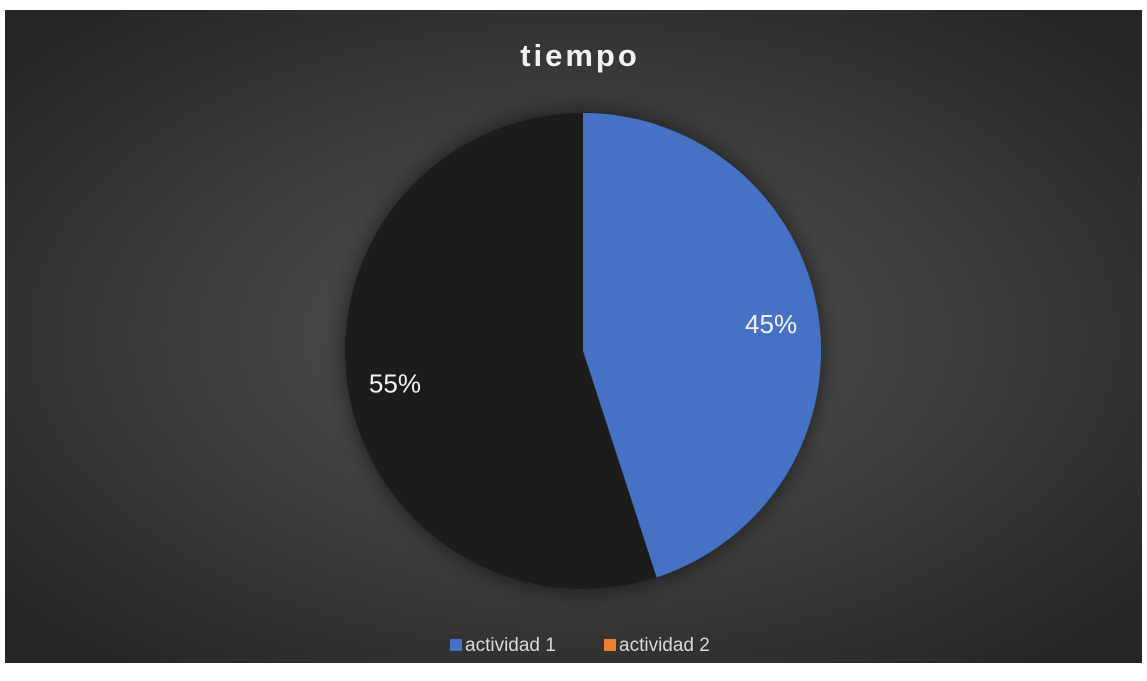  Describe the element at coordinates (702, 345) in the screenshot. I see `pie-slice` at that location.